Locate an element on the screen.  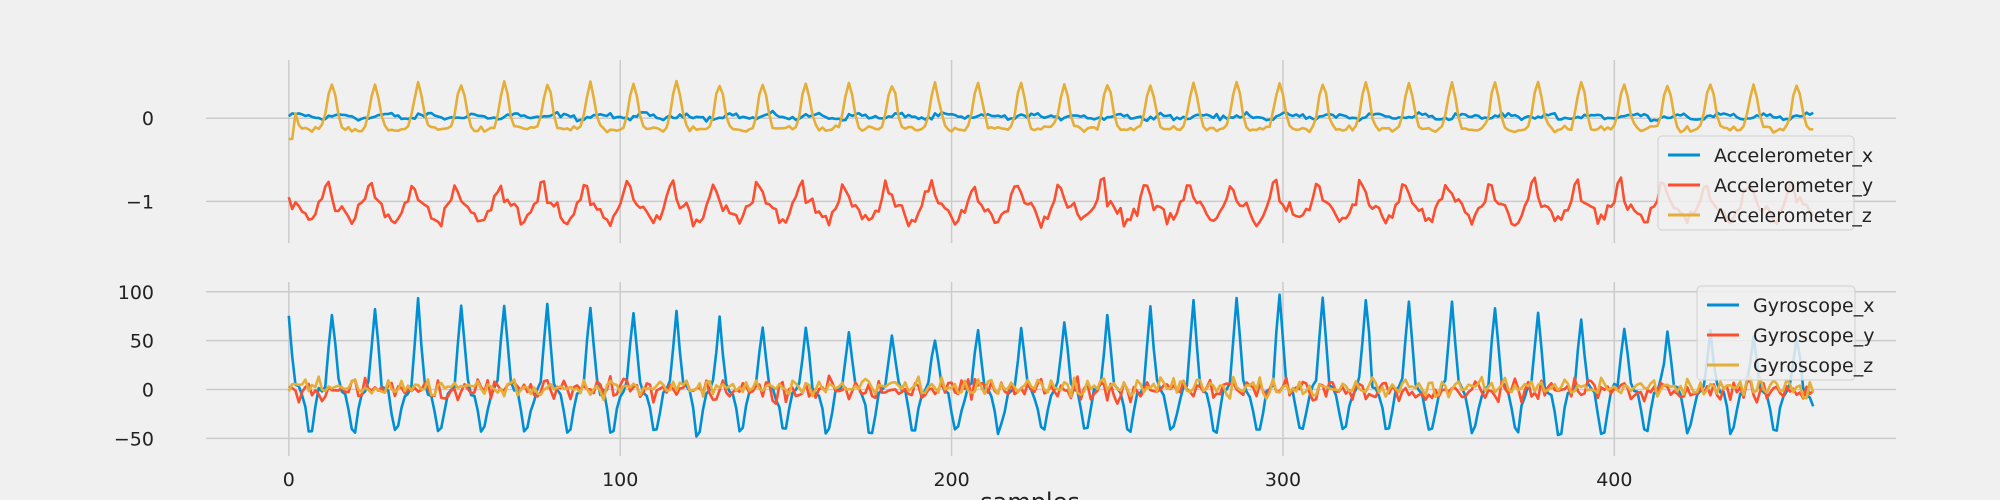
series-line-accelerometer_z is located at coordinates (1051, 110).